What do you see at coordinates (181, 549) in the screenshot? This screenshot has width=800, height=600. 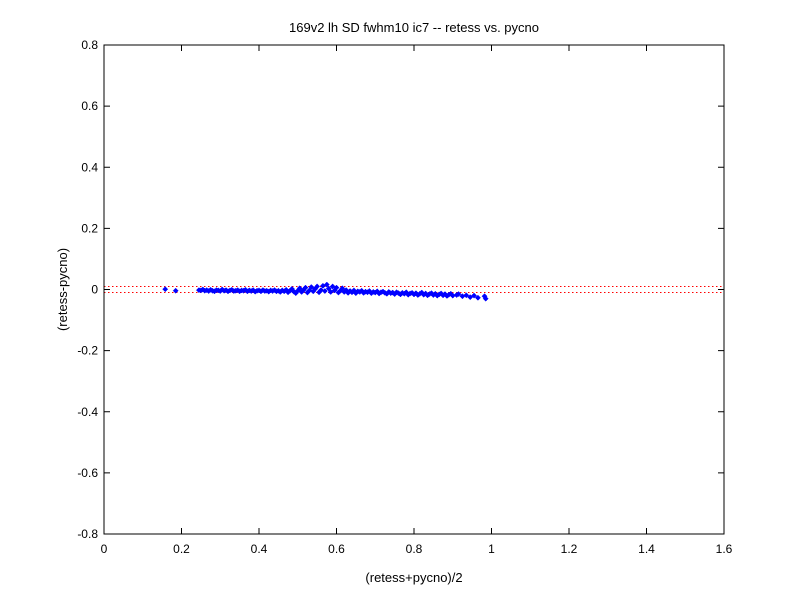 I see `x-tick-label: 0.2` at bounding box center [181, 549].